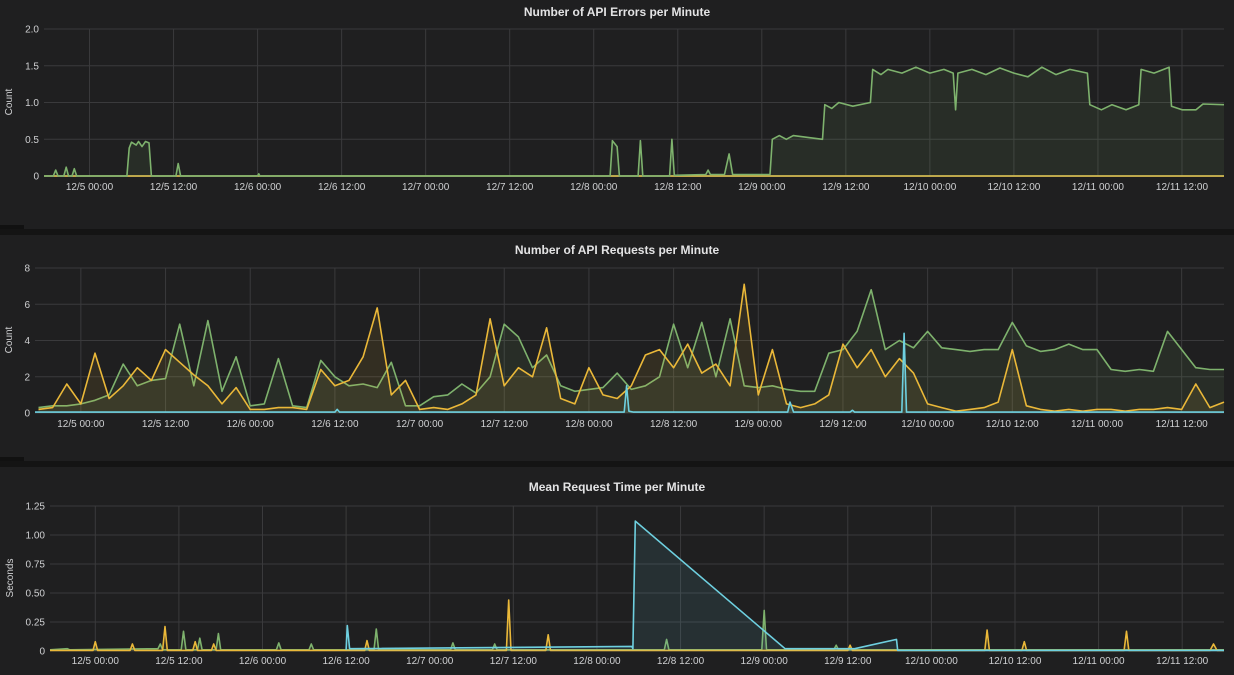  What do you see at coordinates (10, 578) in the screenshot?
I see `y-axis-label: Seconds` at bounding box center [10, 578].